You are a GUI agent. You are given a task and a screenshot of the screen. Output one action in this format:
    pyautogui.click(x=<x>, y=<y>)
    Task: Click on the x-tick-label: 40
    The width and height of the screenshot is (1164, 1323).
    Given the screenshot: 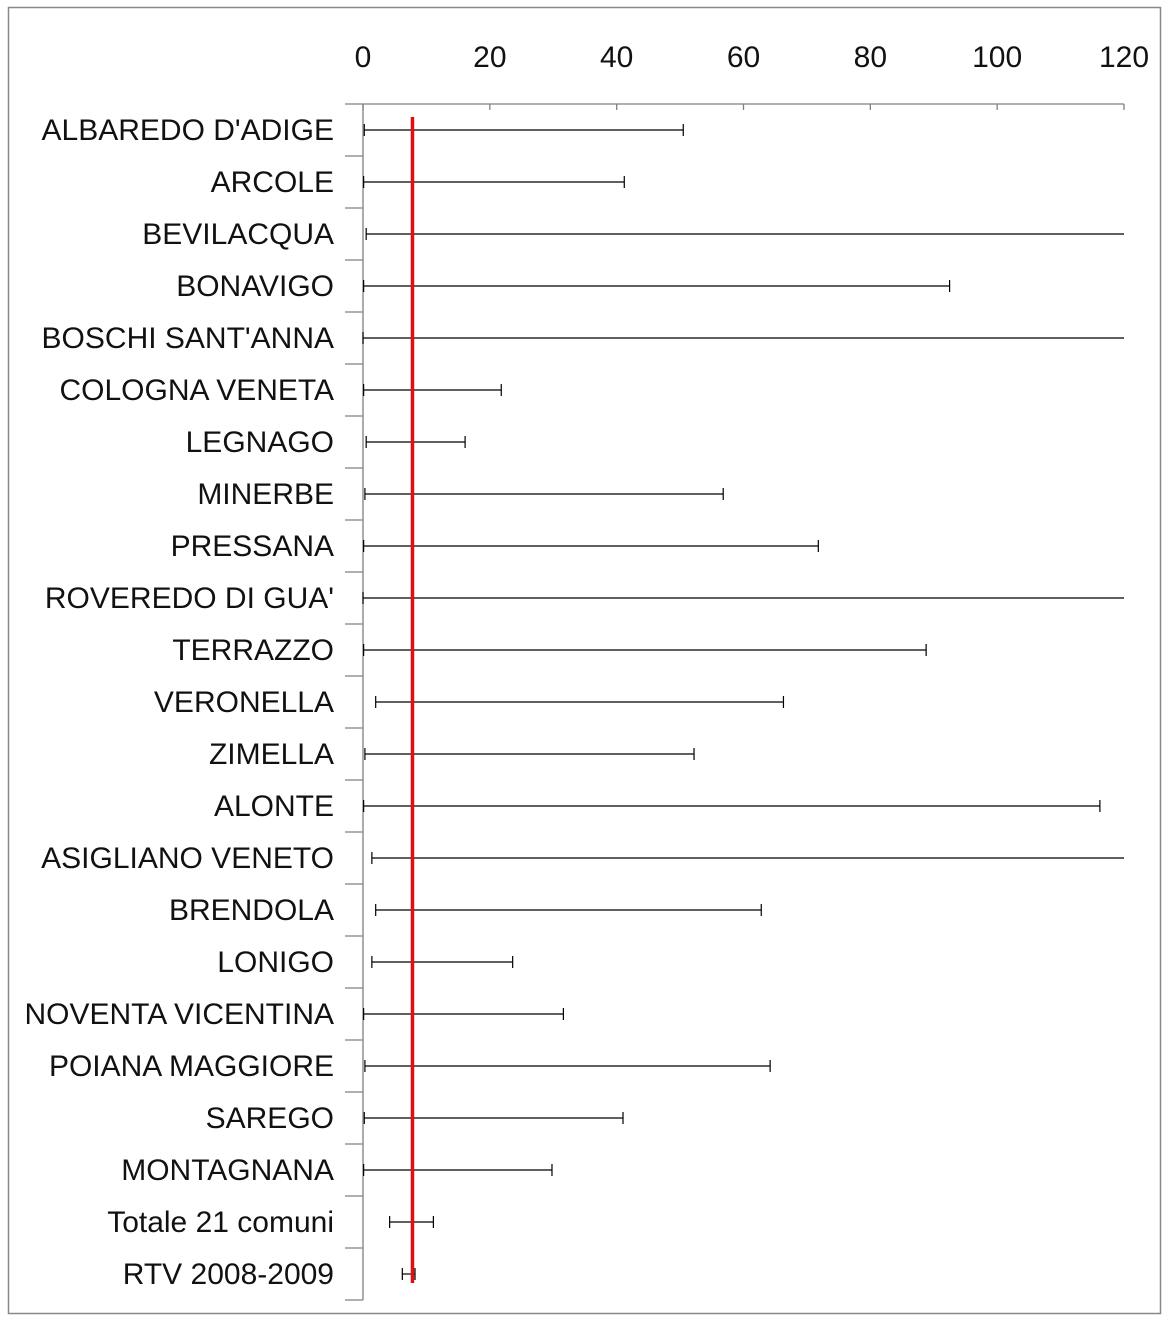 What is the action you would take?
    pyautogui.click(x=616, y=57)
    